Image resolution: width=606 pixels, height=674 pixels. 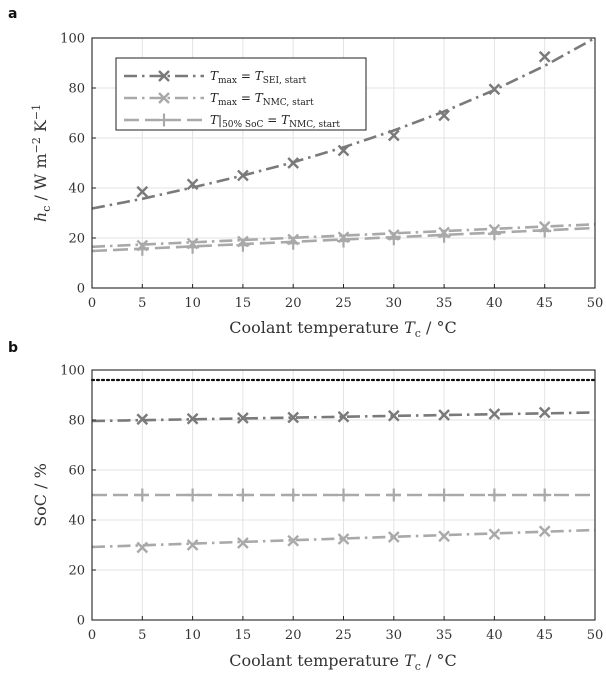 What do you see at coordinates (343, 662) in the screenshot?
I see `x-axis-label-b: Coolant temperature Tc / °C` at bounding box center [343, 662].